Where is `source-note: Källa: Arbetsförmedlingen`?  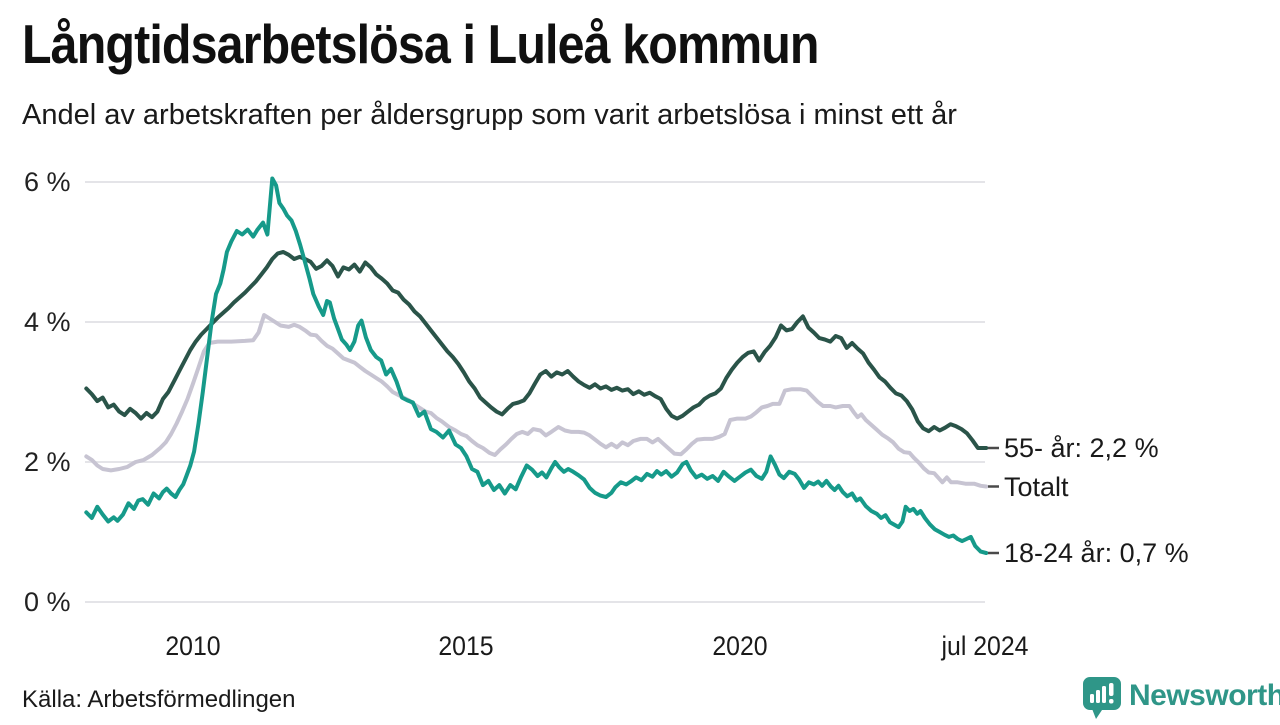
source-note: Källa: Arbetsförmedlingen is located at coordinates (159, 699).